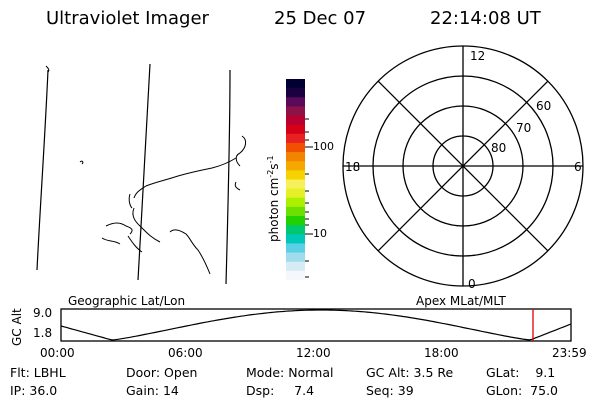 The width and height of the screenshot is (600, 400). What do you see at coordinates (290, 372) in the screenshot?
I see `mode-field: Mode: Normal` at bounding box center [290, 372].